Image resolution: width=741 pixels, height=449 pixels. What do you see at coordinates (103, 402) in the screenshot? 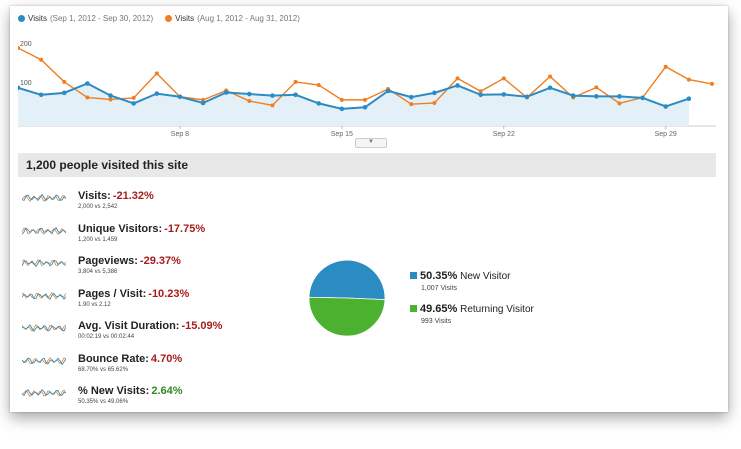
I see `metric-comparison: 50.35% vs 49.06%` at bounding box center [103, 402].